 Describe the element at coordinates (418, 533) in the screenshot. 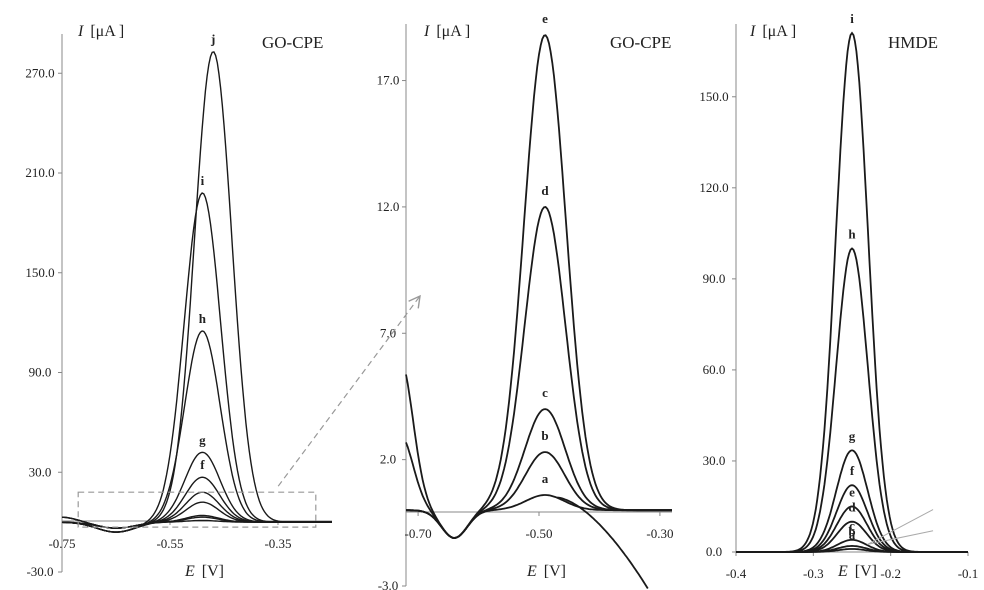

I see `panel-middle-x-tick-label: -0.70` at that location.